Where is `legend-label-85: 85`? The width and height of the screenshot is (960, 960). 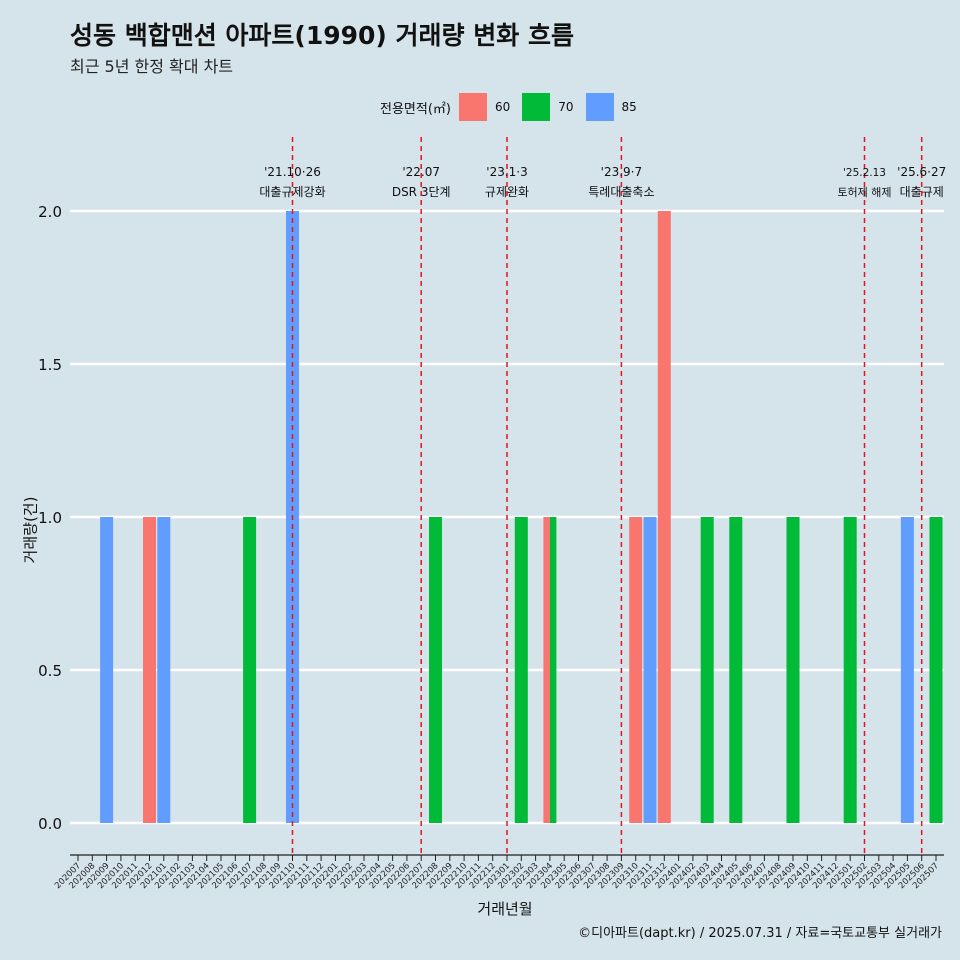
legend-label-85: 85 is located at coordinates (629, 107).